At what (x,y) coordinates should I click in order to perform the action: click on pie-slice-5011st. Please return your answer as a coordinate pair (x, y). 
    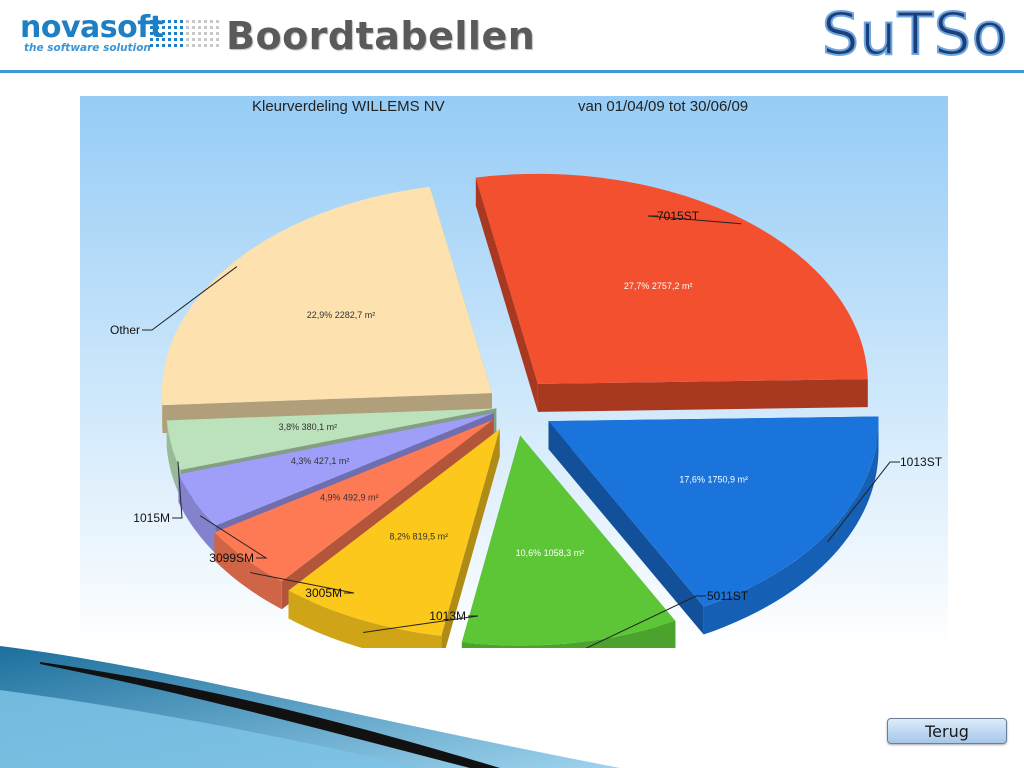
    Looking at the image, I should click on (568, 541).